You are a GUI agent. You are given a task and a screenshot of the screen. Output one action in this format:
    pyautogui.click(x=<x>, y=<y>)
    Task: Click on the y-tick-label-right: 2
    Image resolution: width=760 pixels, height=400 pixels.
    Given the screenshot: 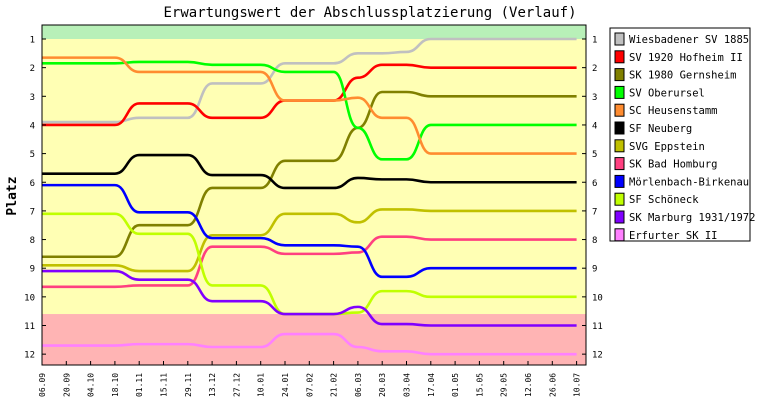 What is the action you would take?
    pyautogui.click(x=594, y=69)
    